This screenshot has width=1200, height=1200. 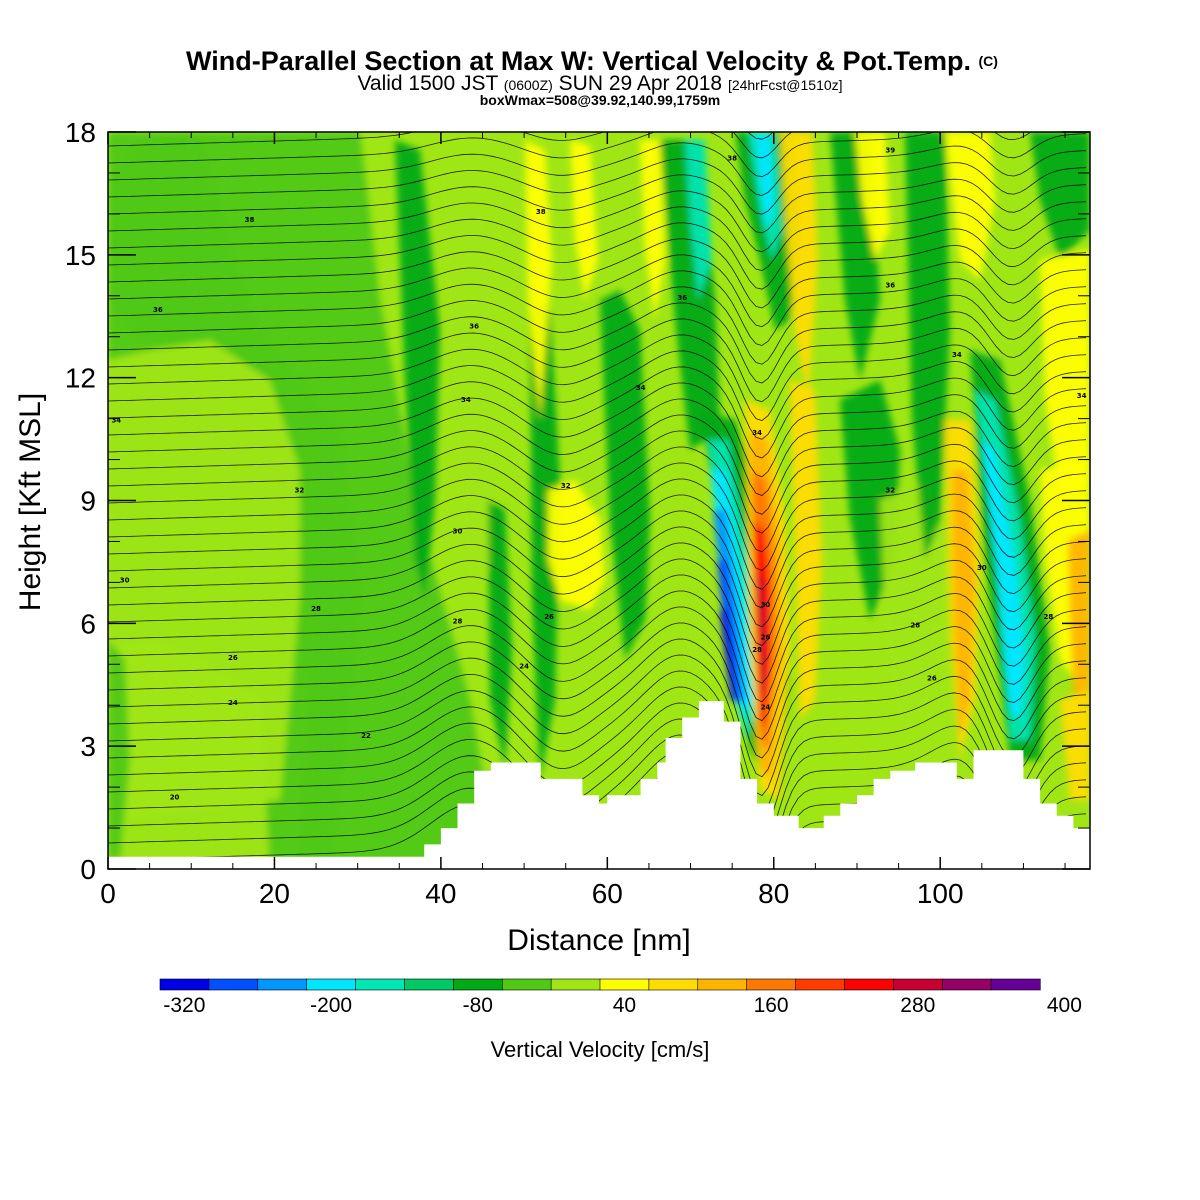 What do you see at coordinates (600, 1049) in the screenshot?
I see `colorbar-label: Vertical Velocity [cm/s]` at bounding box center [600, 1049].